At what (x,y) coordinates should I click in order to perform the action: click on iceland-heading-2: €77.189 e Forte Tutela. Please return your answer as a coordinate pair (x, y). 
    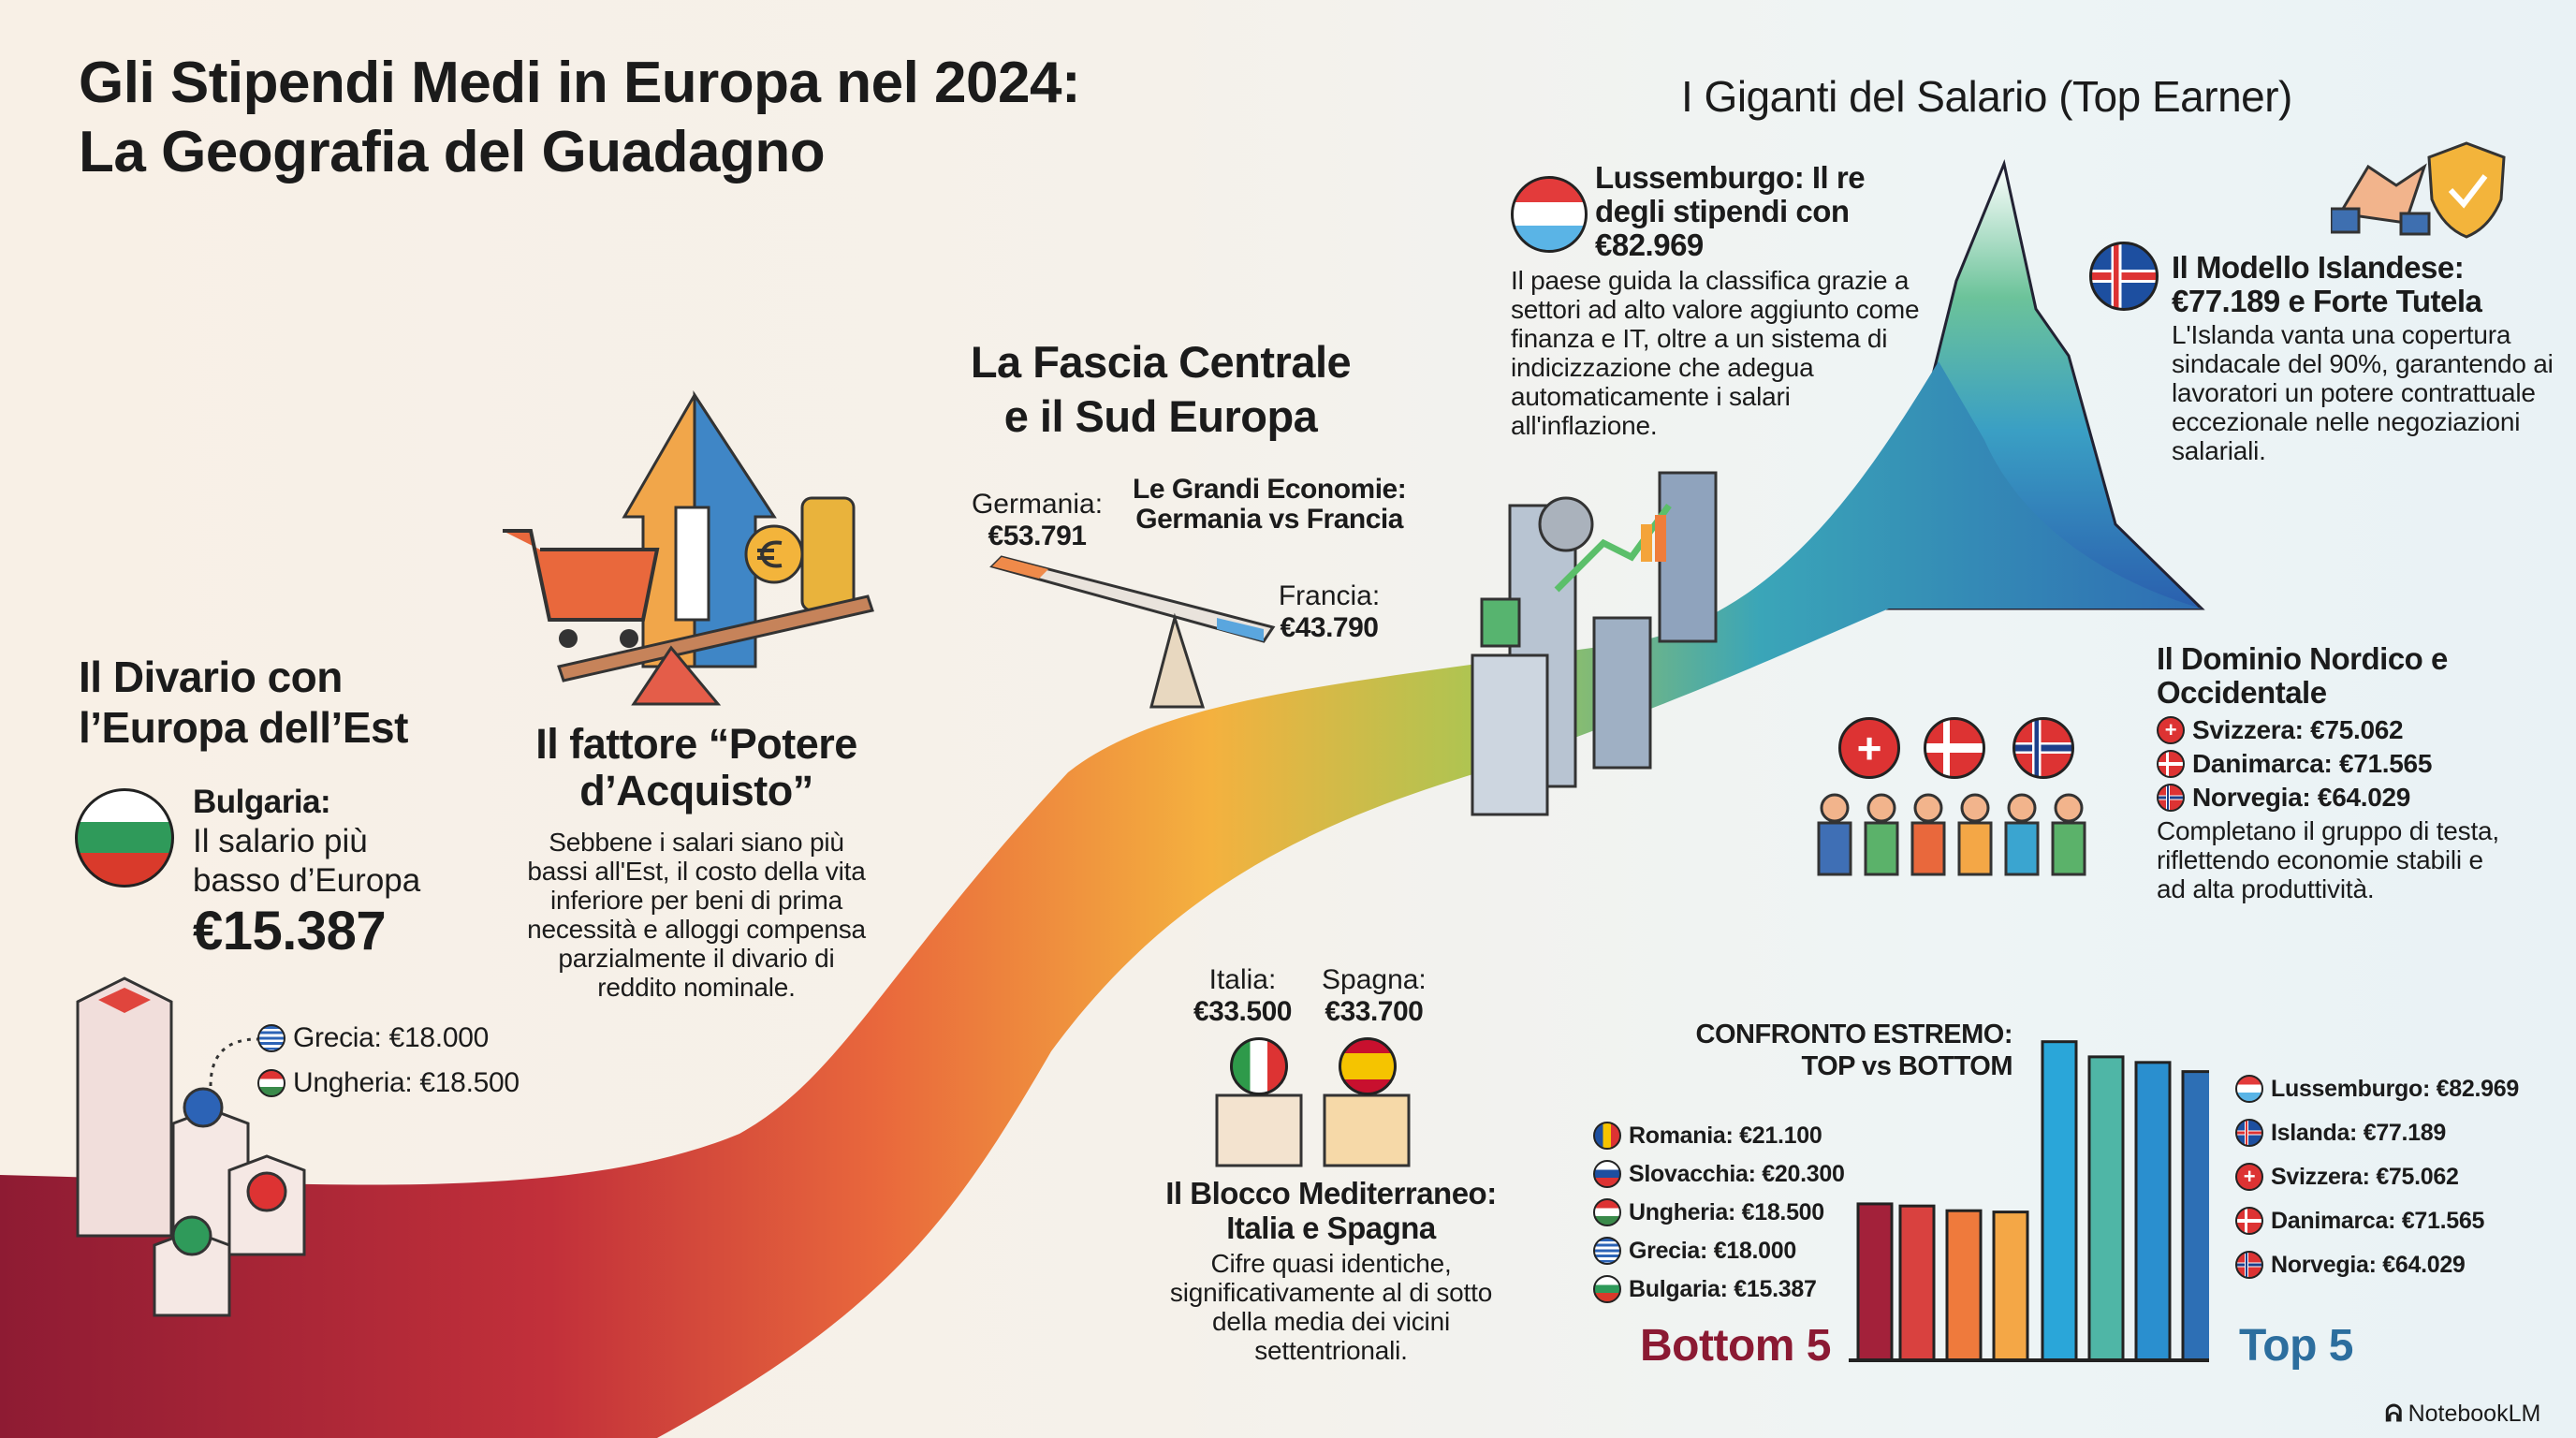
    Looking at the image, I should click on (2327, 301).